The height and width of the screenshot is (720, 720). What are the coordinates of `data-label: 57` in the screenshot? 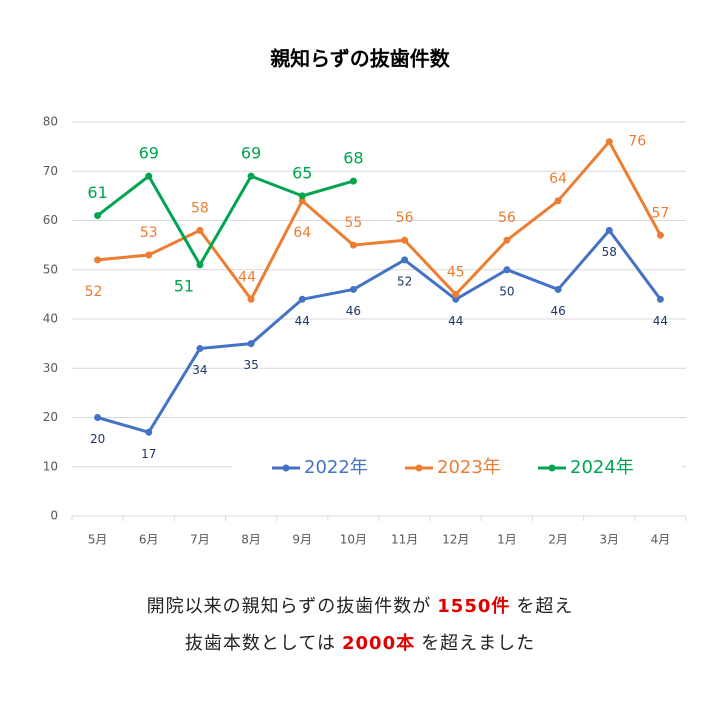 It's located at (661, 213).